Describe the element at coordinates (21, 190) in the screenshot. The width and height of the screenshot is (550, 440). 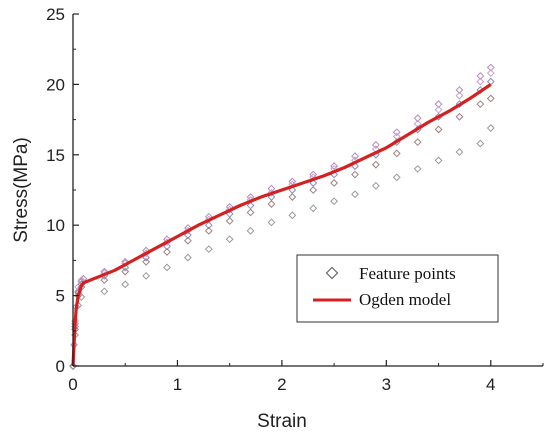
I see `y-axis-title: Stress(MPa)` at that location.